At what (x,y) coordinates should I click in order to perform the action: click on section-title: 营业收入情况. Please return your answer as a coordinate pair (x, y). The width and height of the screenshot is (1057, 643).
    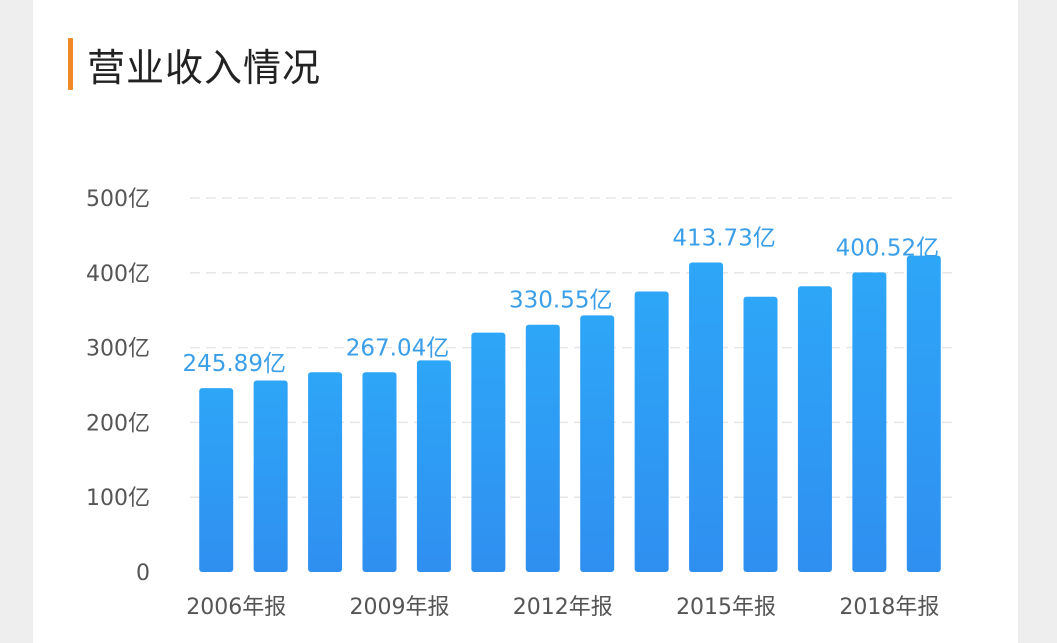
    Looking at the image, I should click on (204, 67).